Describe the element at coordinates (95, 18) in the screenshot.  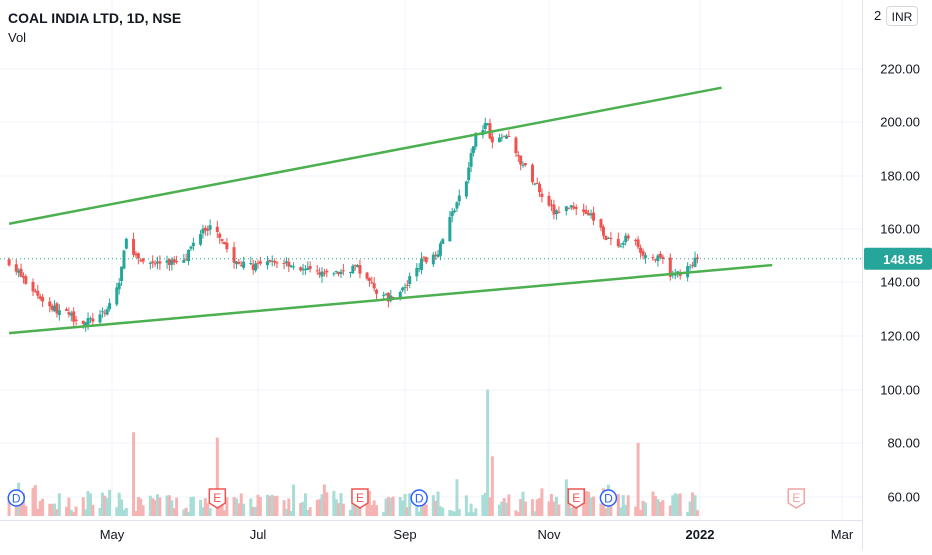
I see `symbol-title: COAL INDIA LTD, 1D, NSE` at that location.